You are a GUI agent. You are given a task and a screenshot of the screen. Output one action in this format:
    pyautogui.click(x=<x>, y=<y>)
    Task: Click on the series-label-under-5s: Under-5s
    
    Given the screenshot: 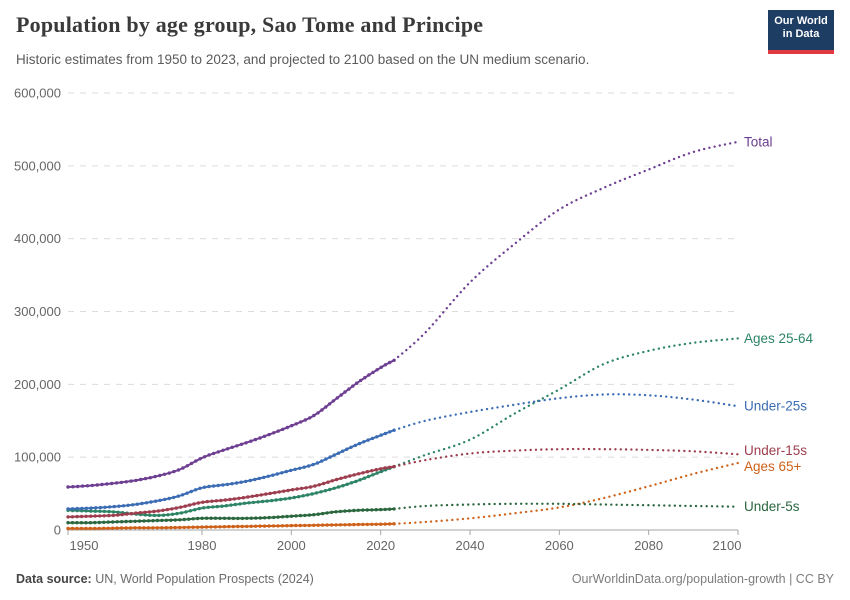 What is the action you would take?
    pyautogui.click(x=772, y=506)
    